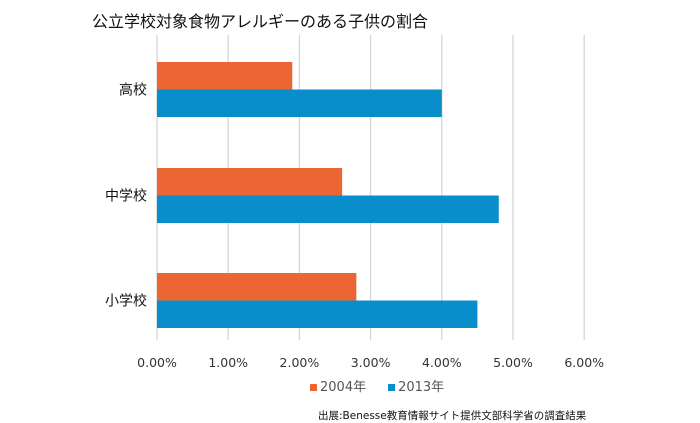  I want to click on bar-2004年-高校, so click(225, 76).